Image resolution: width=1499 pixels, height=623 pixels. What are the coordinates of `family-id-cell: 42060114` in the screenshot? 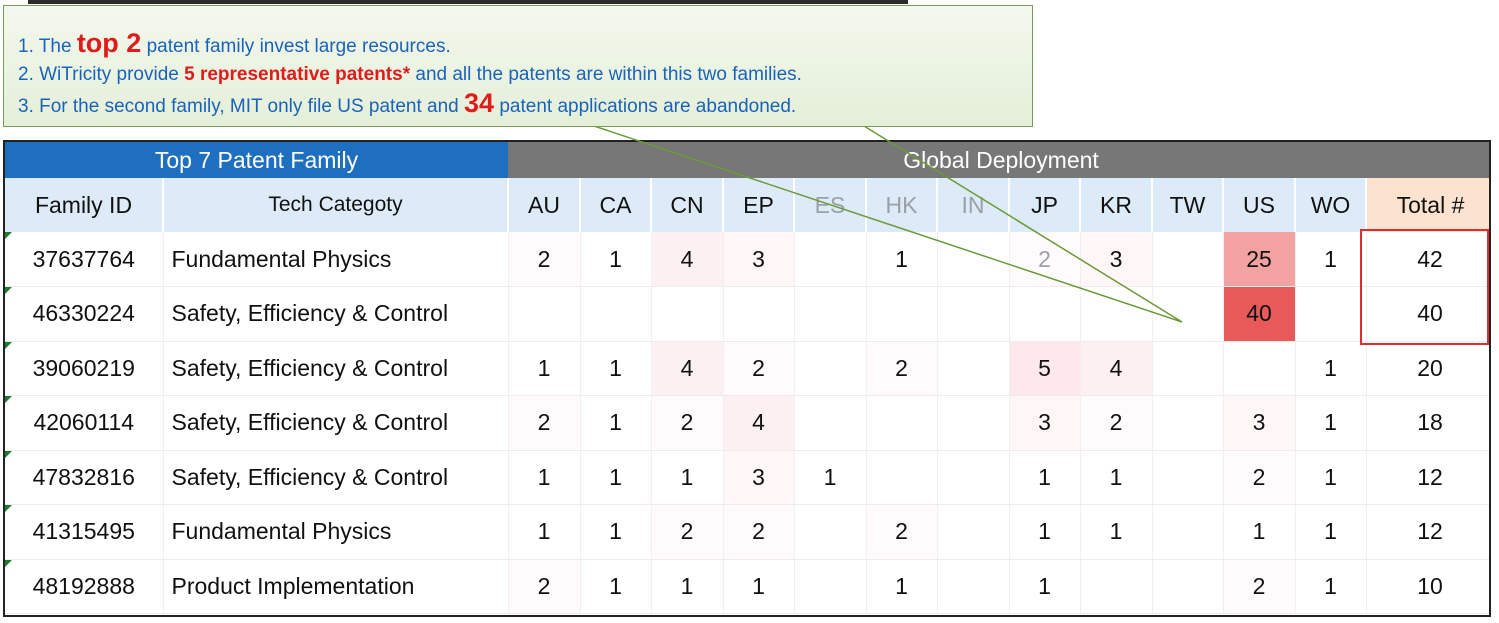 It's located at (84, 423).